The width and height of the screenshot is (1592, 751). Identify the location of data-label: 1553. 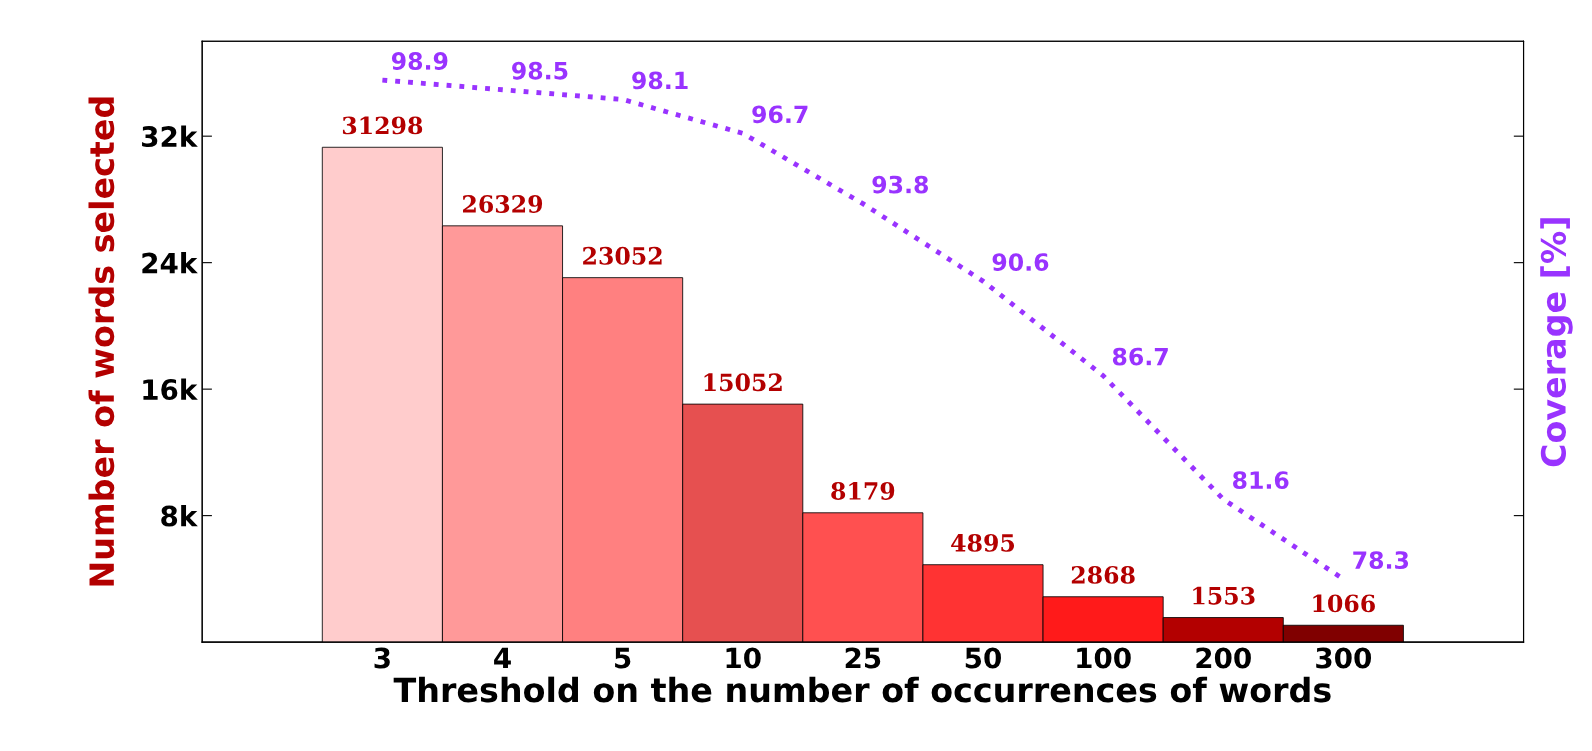
(1224, 595).